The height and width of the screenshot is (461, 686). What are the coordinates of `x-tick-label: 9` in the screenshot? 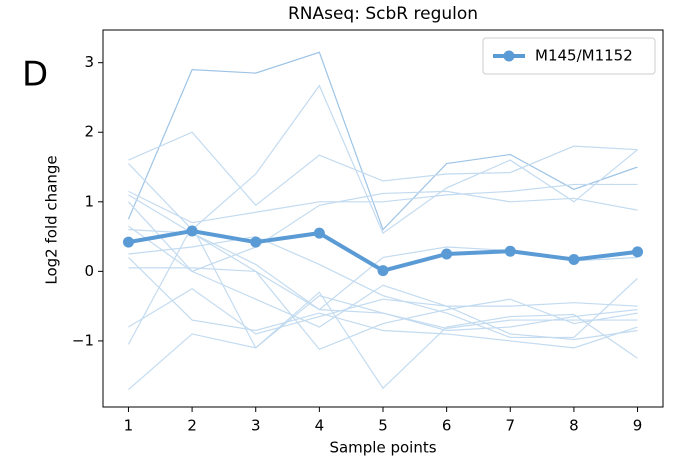 It's located at (638, 426).